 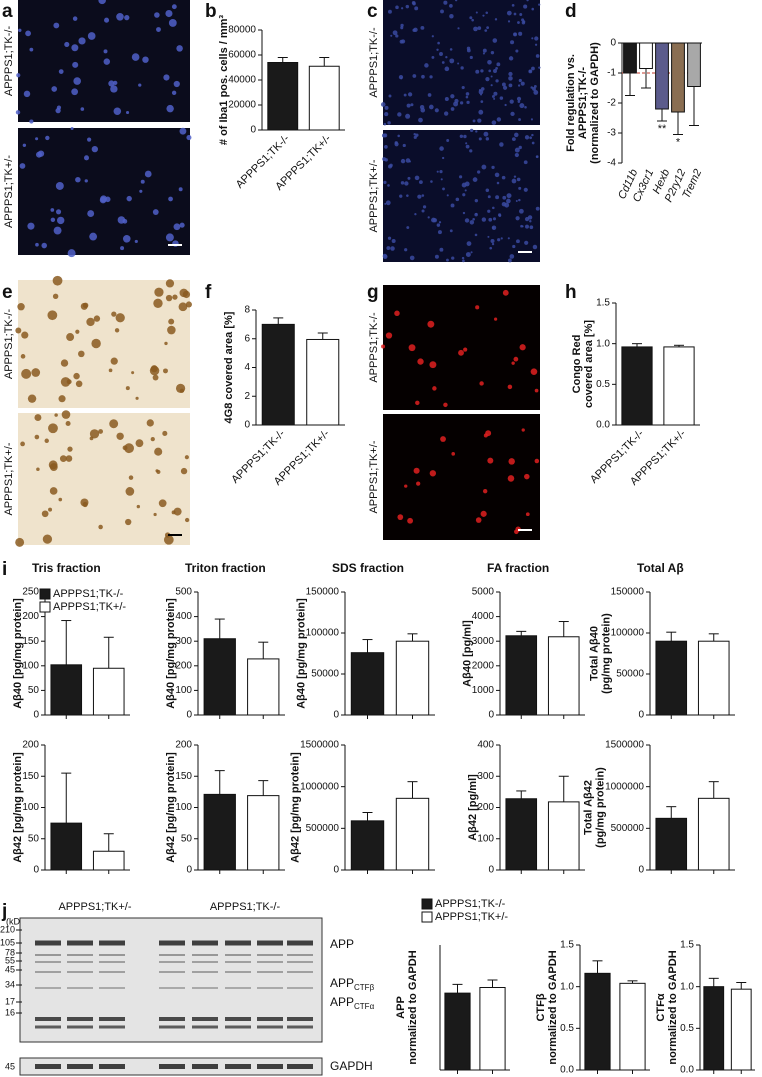 What do you see at coordinates (603, 303) in the screenshot?
I see `y-tick-label: 1.5` at bounding box center [603, 303].